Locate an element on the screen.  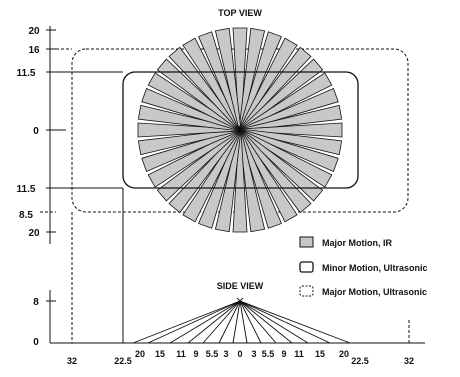
sensor-center is located at coordinates (240, 130).